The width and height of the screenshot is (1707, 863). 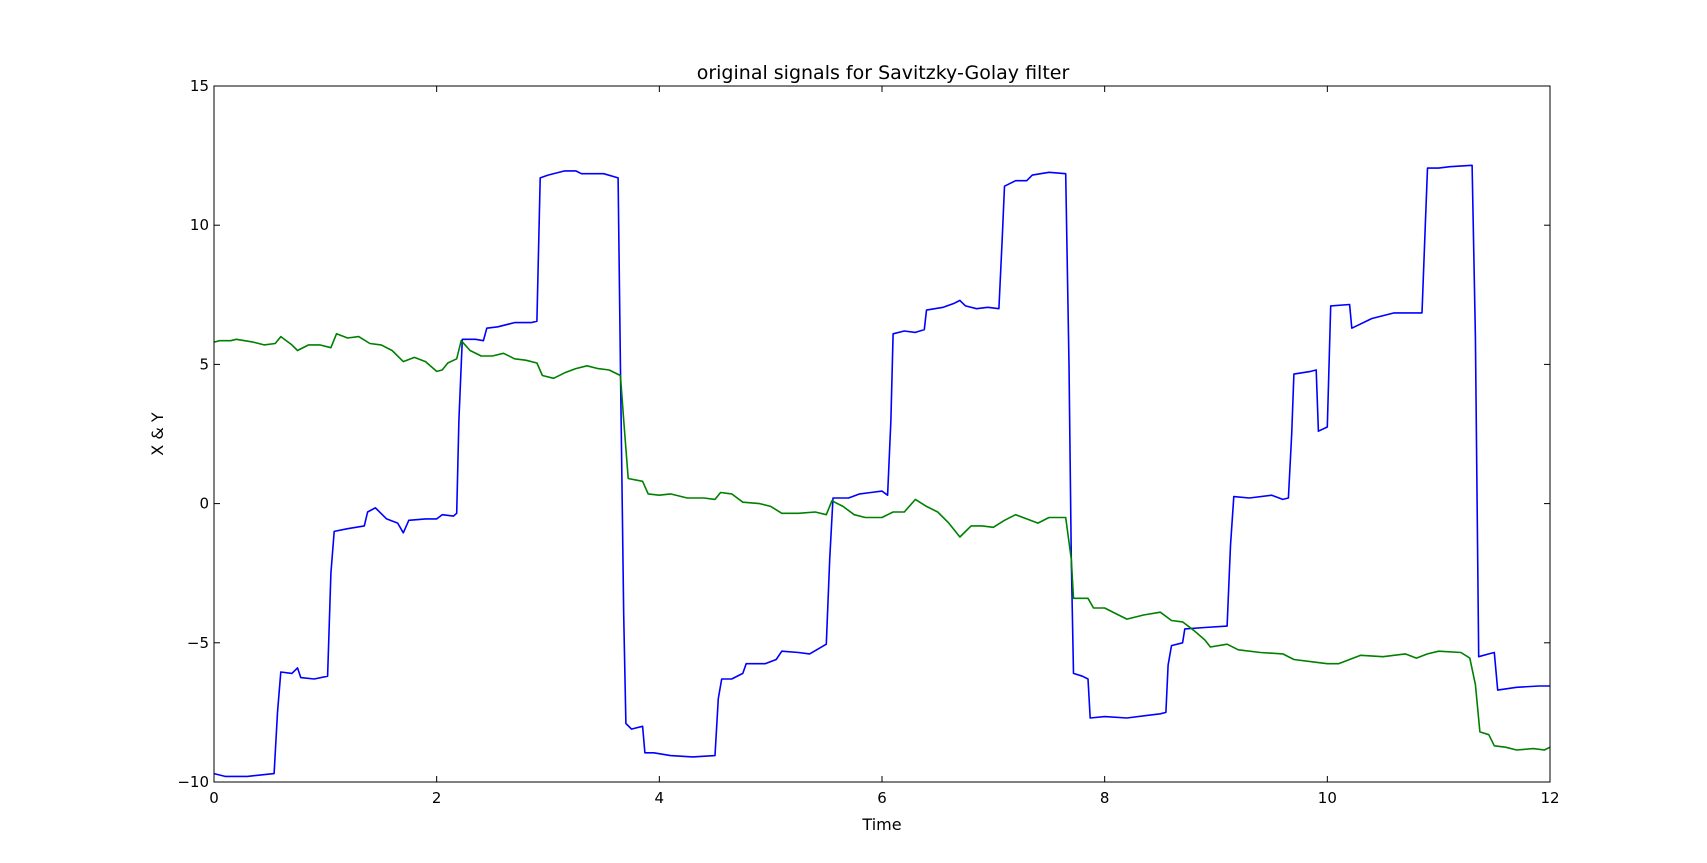 I want to click on x-tick-label: 4, so click(x=660, y=798).